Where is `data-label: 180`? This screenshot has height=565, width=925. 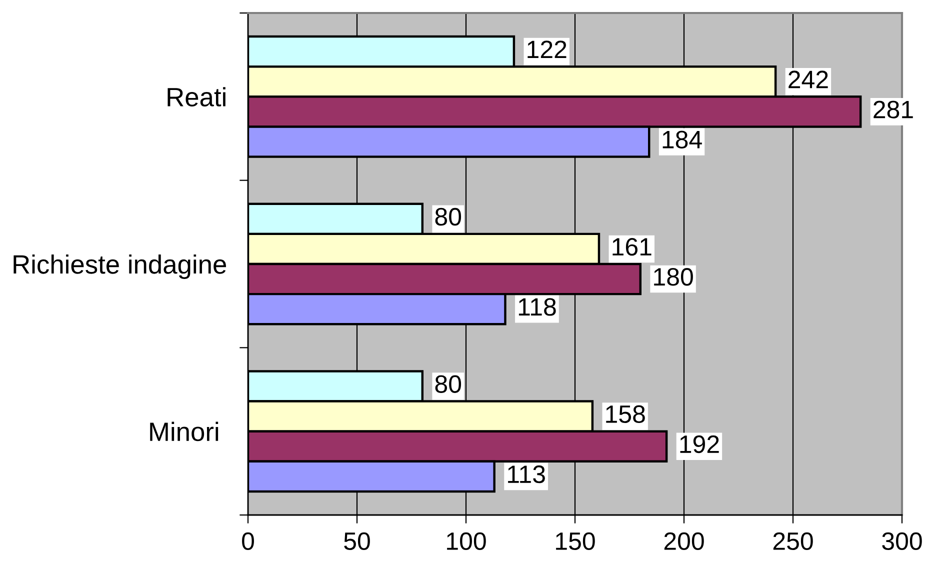
data-label: 180 is located at coordinates (673, 277).